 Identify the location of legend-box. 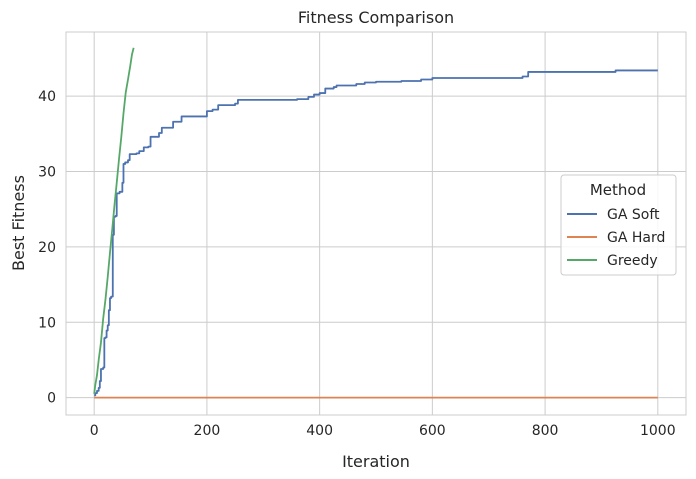
(618, 225).